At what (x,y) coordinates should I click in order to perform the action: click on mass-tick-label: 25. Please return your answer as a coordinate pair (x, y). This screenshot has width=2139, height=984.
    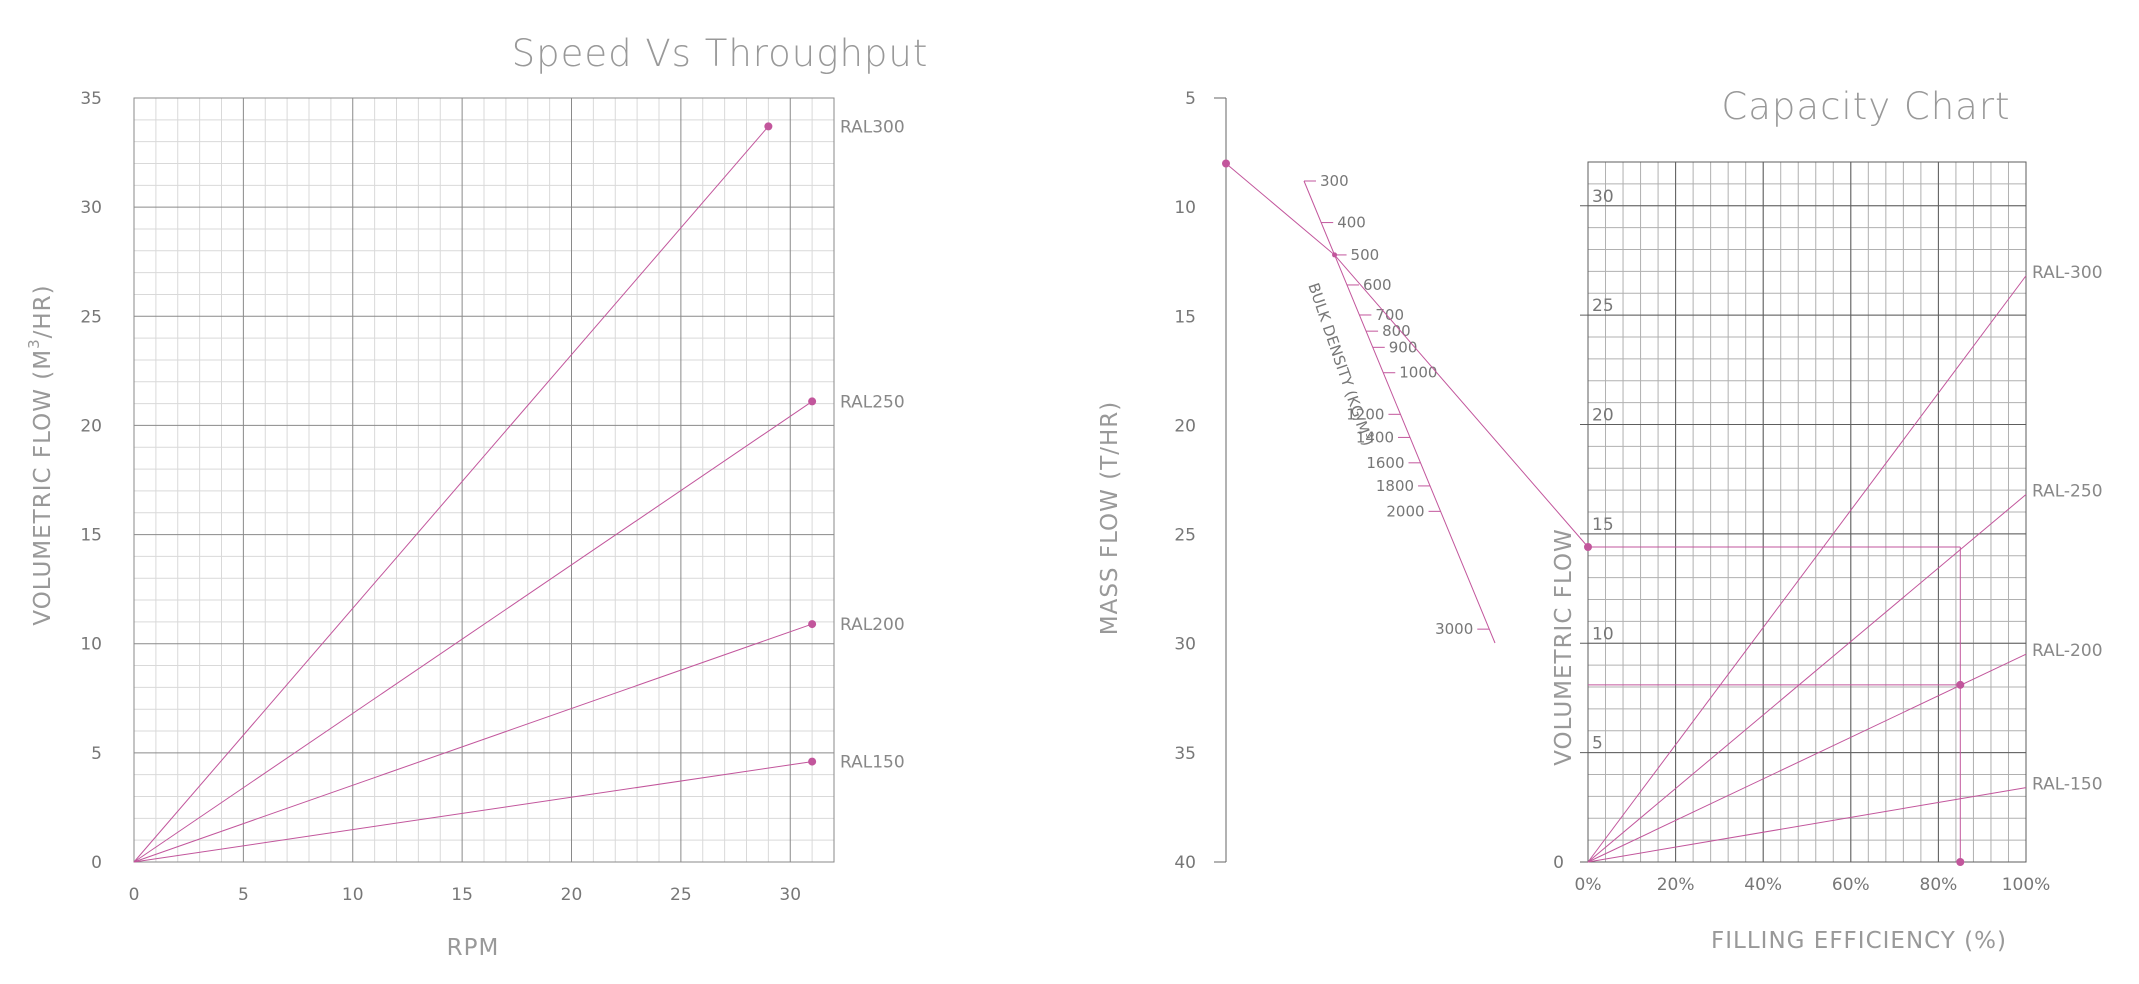
    Looking at the image, I should click on (1185, 536).